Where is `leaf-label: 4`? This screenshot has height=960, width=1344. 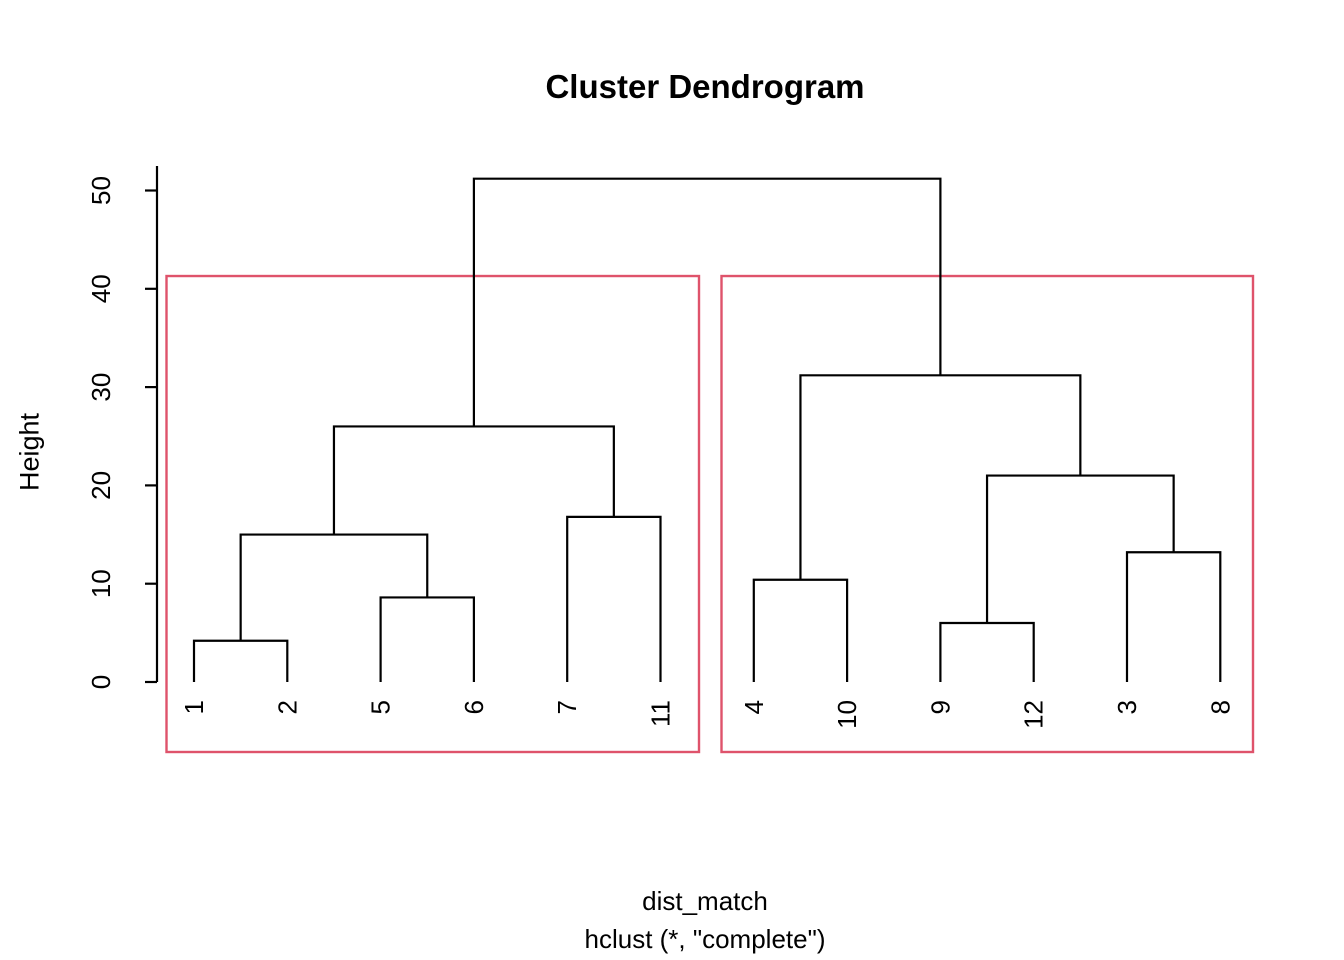 leaf-label: 4 is located at coordinates (754, 707).